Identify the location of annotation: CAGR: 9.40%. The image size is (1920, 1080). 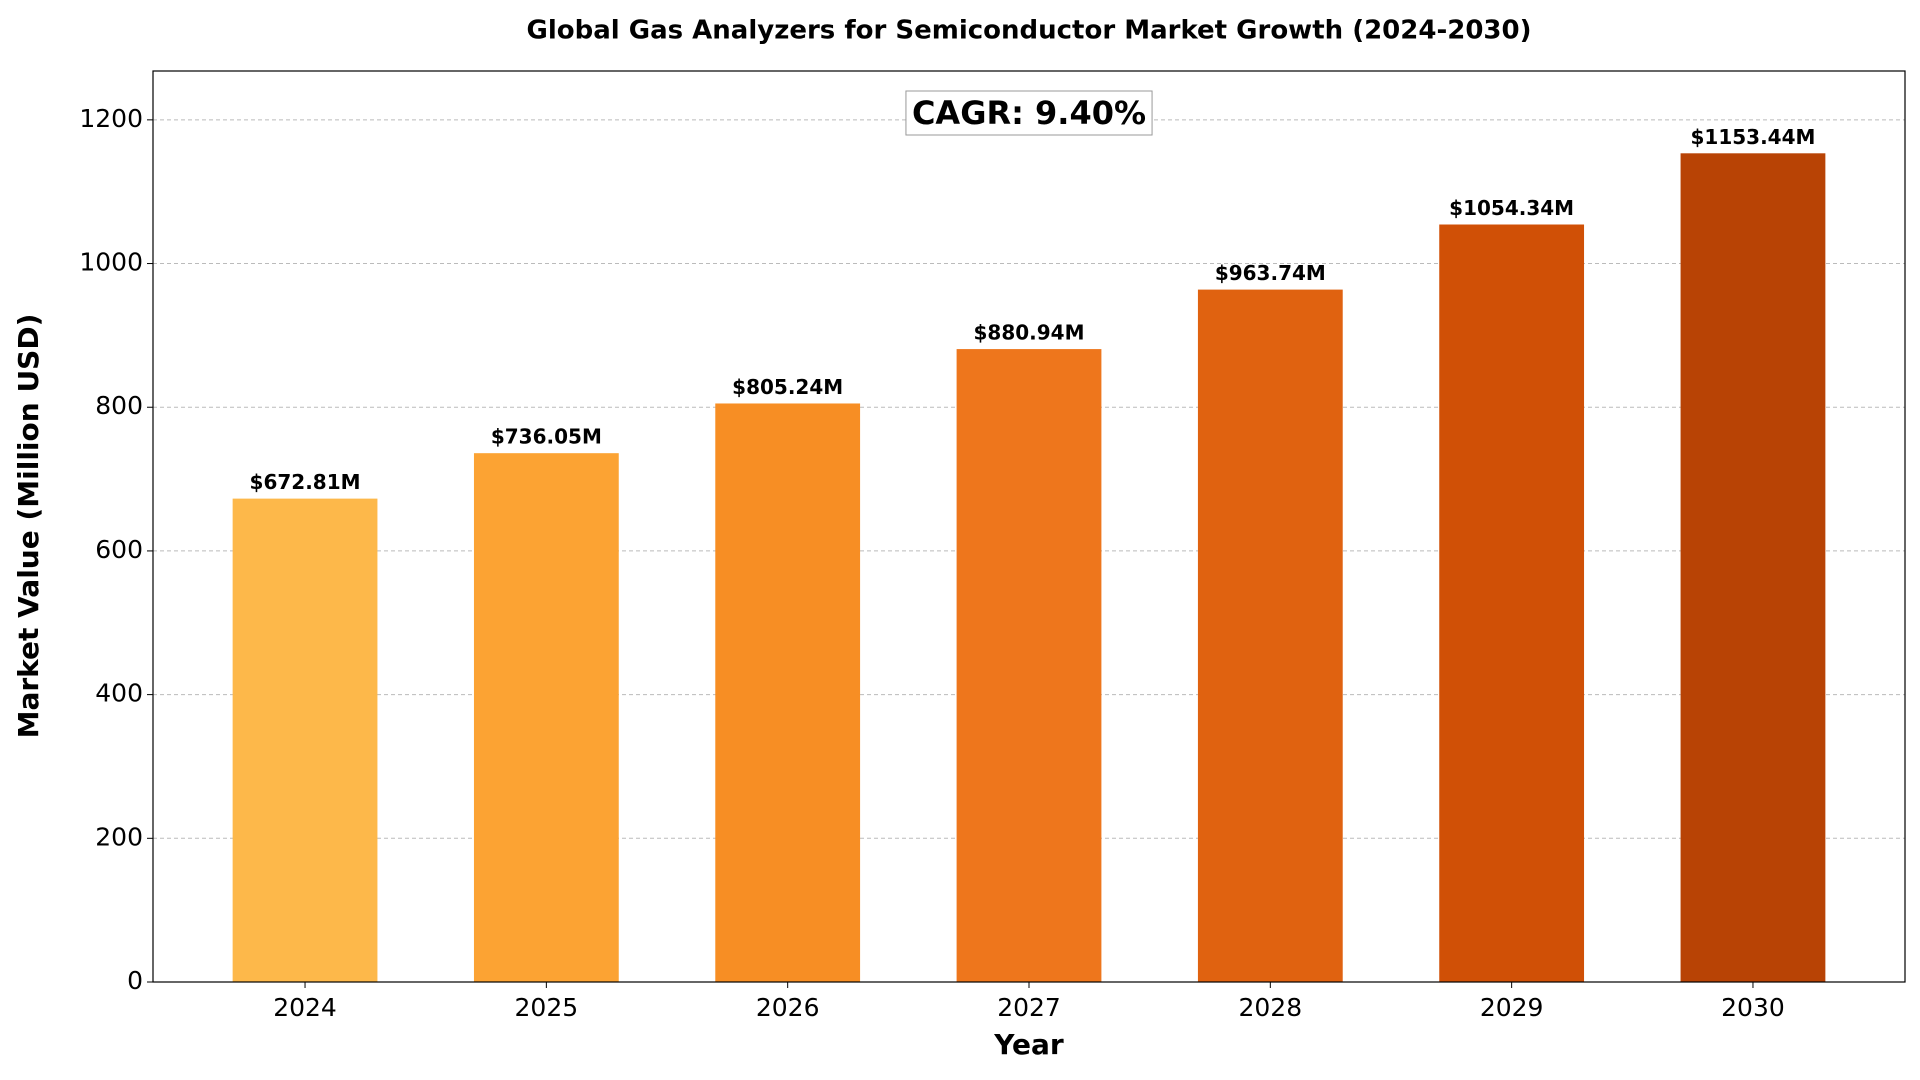
(1029, 113).